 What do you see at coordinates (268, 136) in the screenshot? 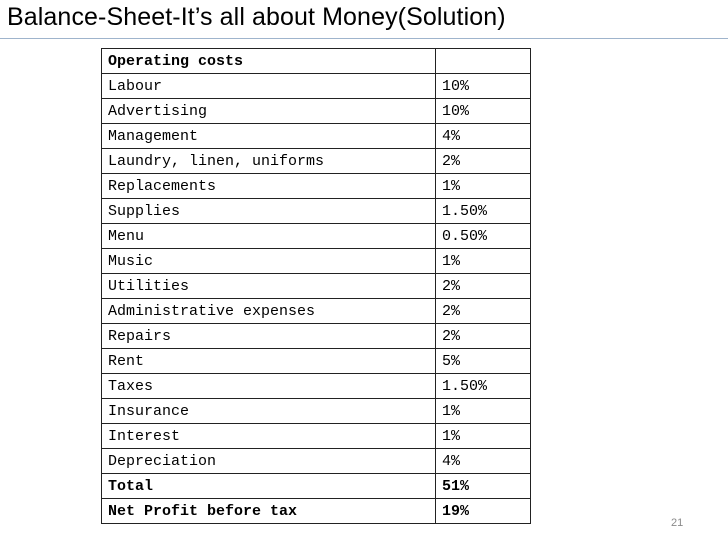
I see `cost-label-cell: Management` at bounding box center [268, 136].